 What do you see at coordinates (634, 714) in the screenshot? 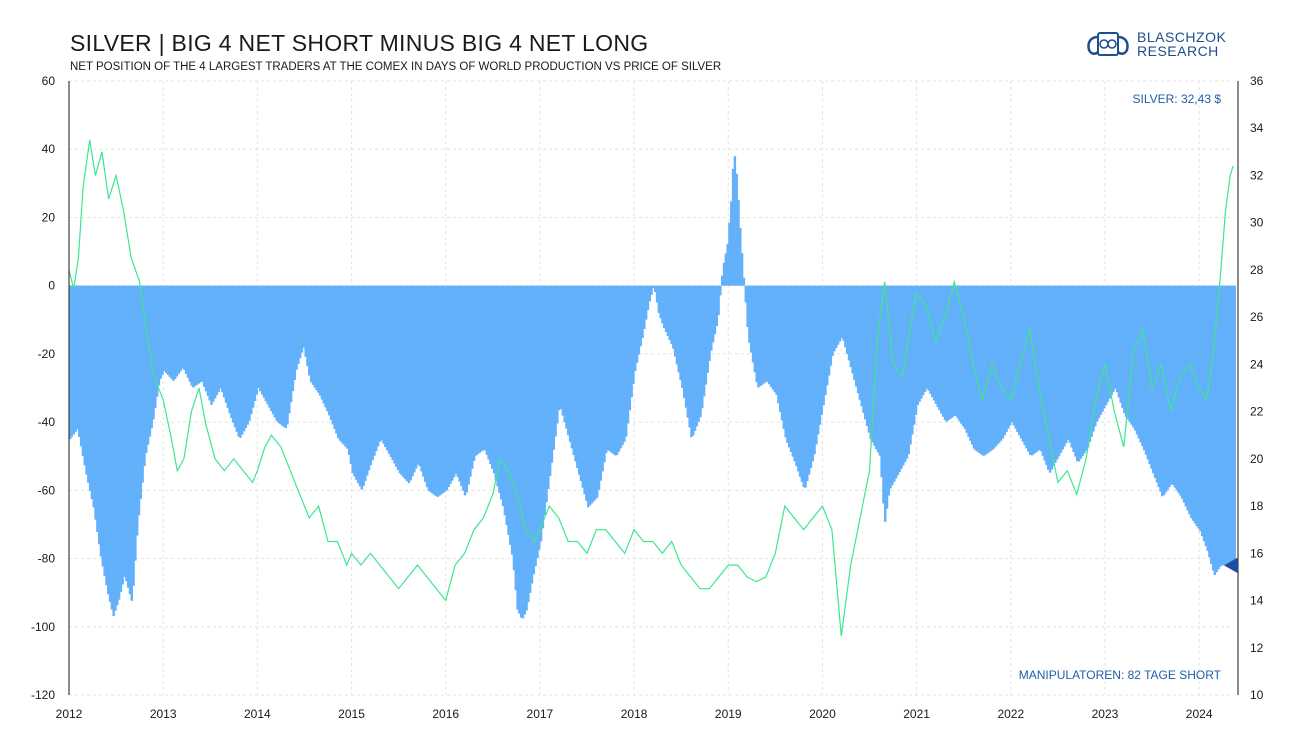
I see `x-tick-label: 2018` at bounding box center [634, 714].